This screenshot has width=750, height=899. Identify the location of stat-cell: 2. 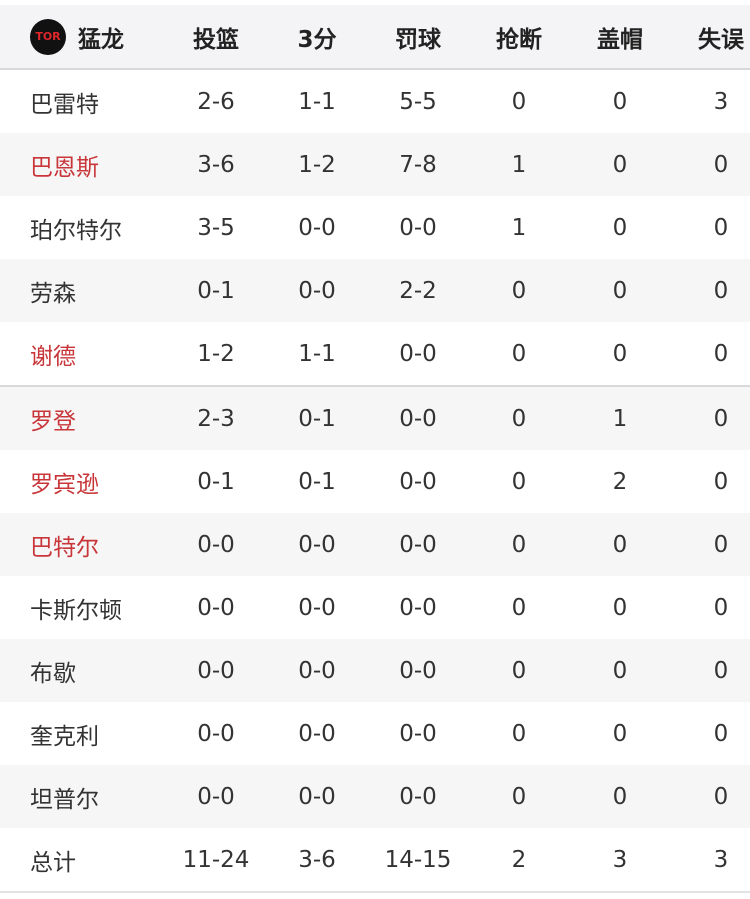
(620, 481).